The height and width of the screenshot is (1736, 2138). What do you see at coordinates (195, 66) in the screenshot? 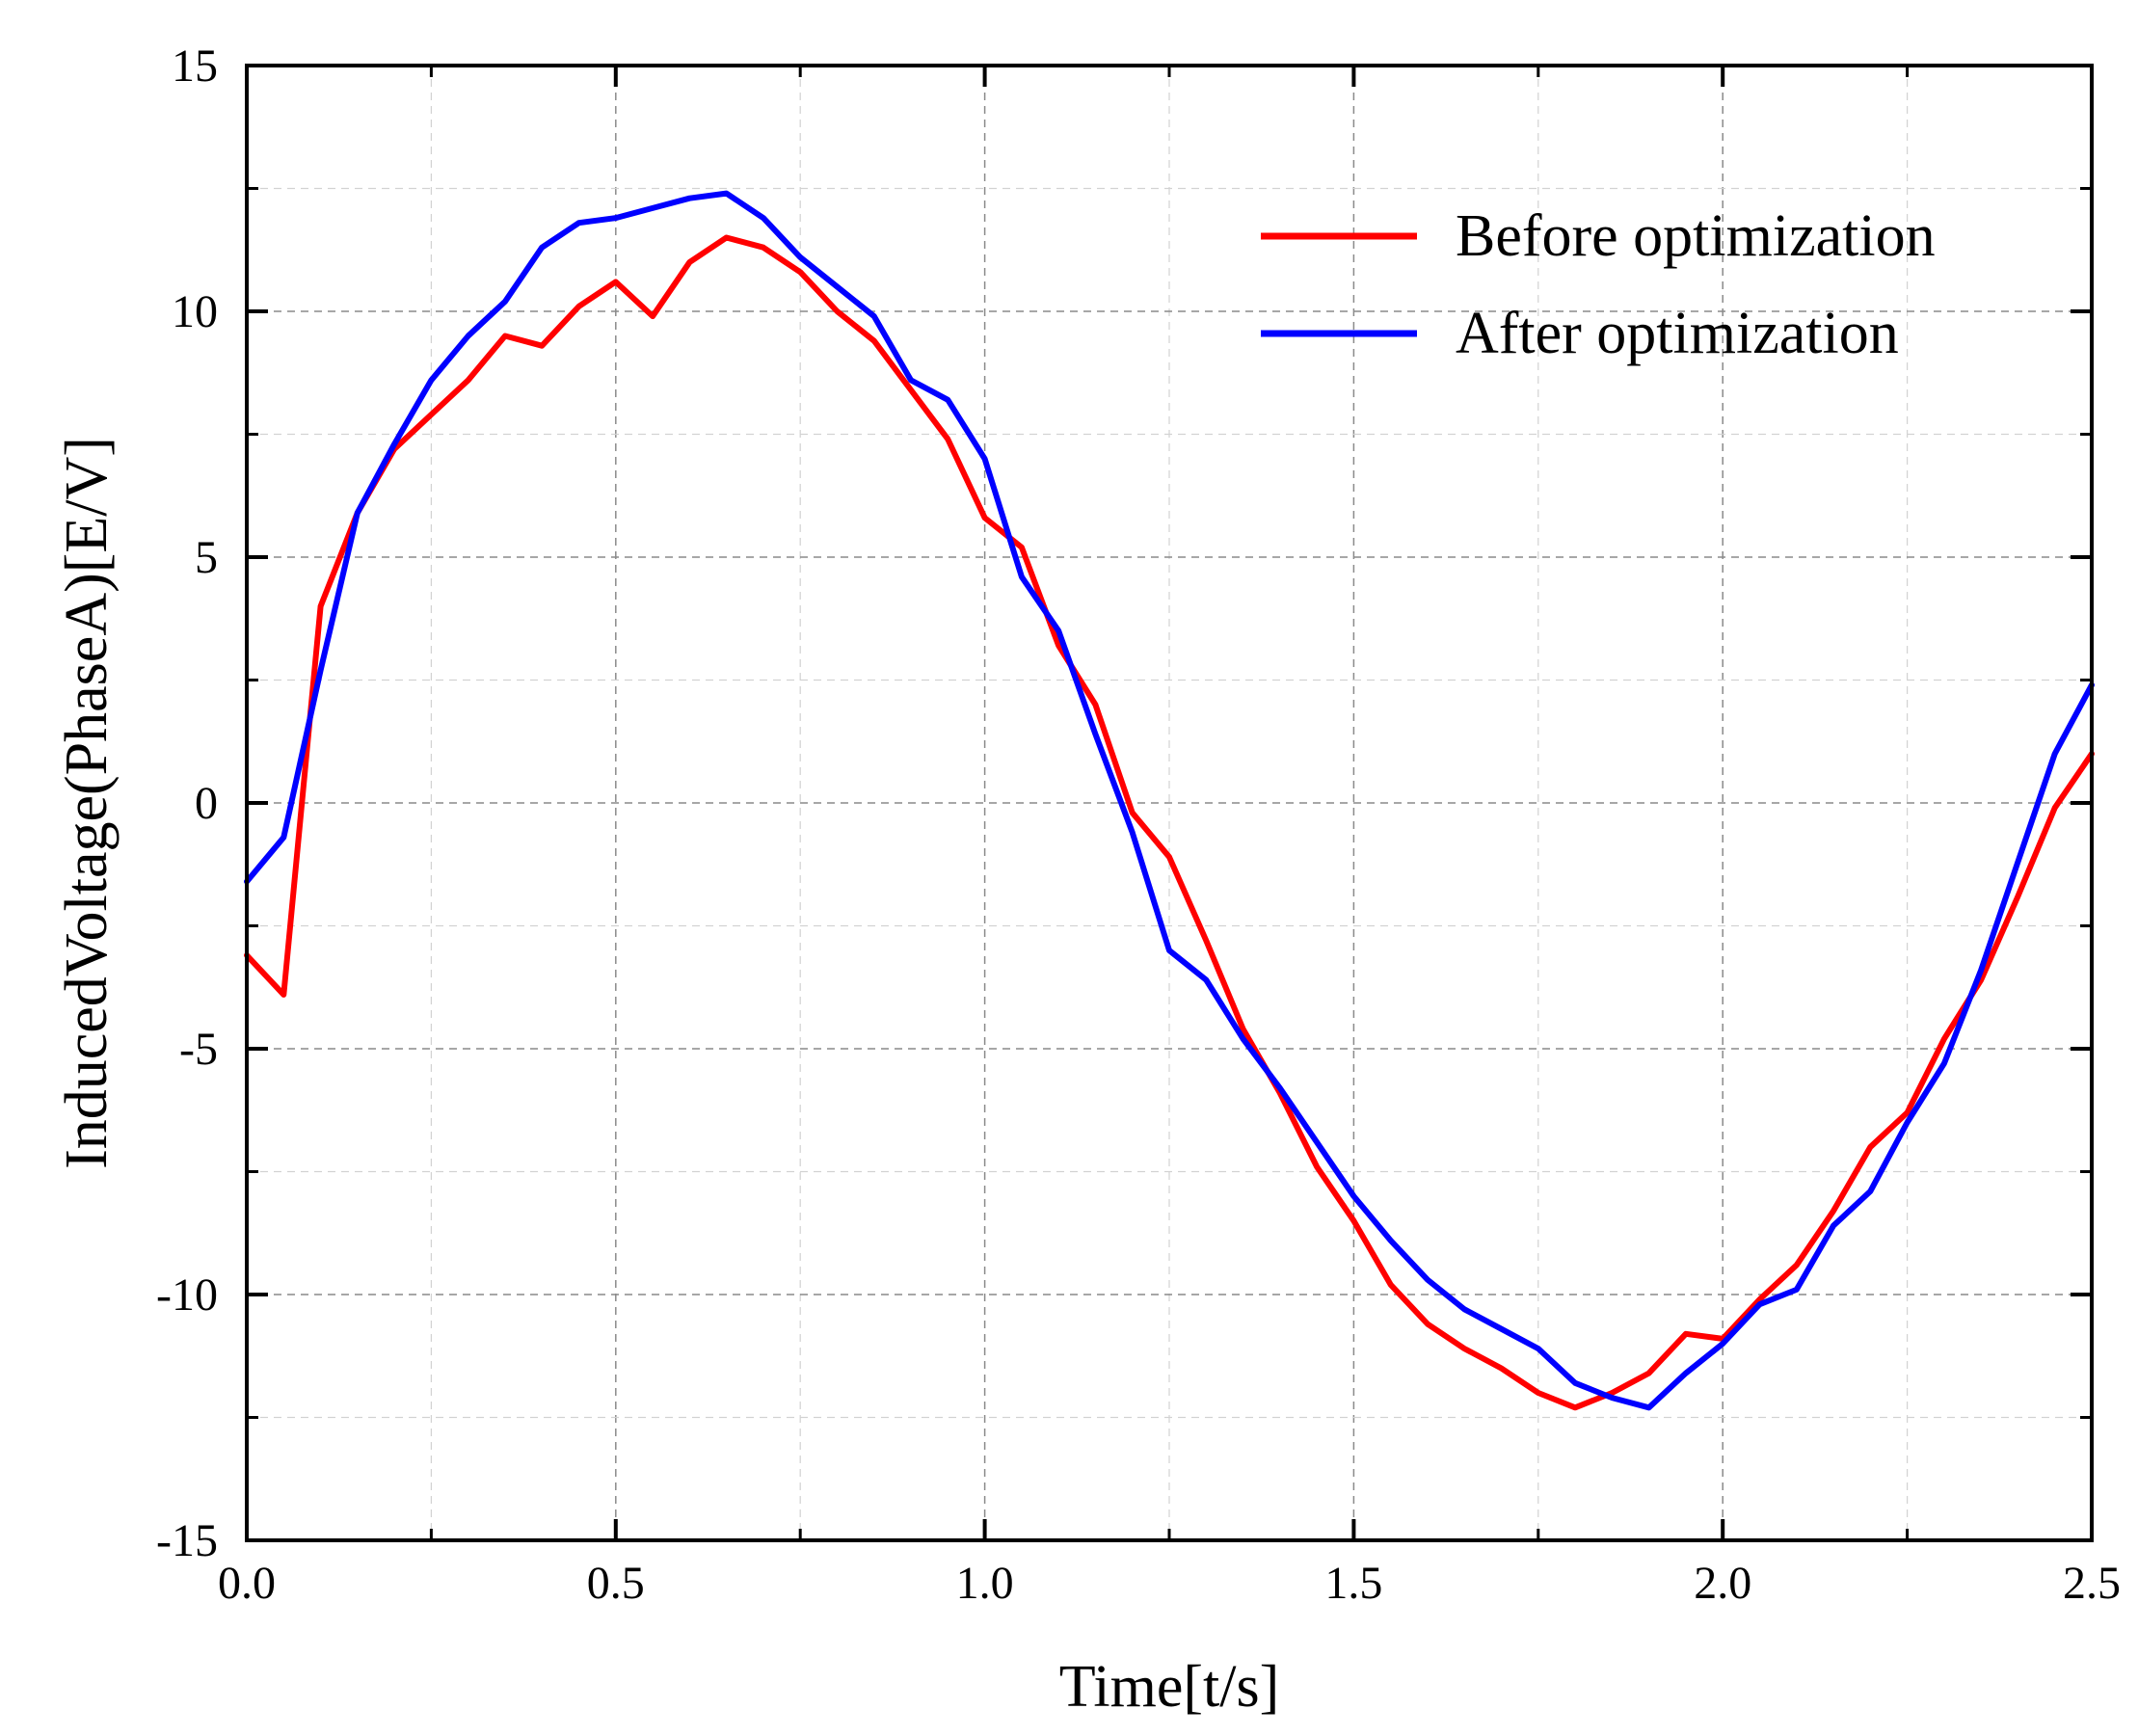
I see `y-tick-label: 15` at bounding box center [195, 66].